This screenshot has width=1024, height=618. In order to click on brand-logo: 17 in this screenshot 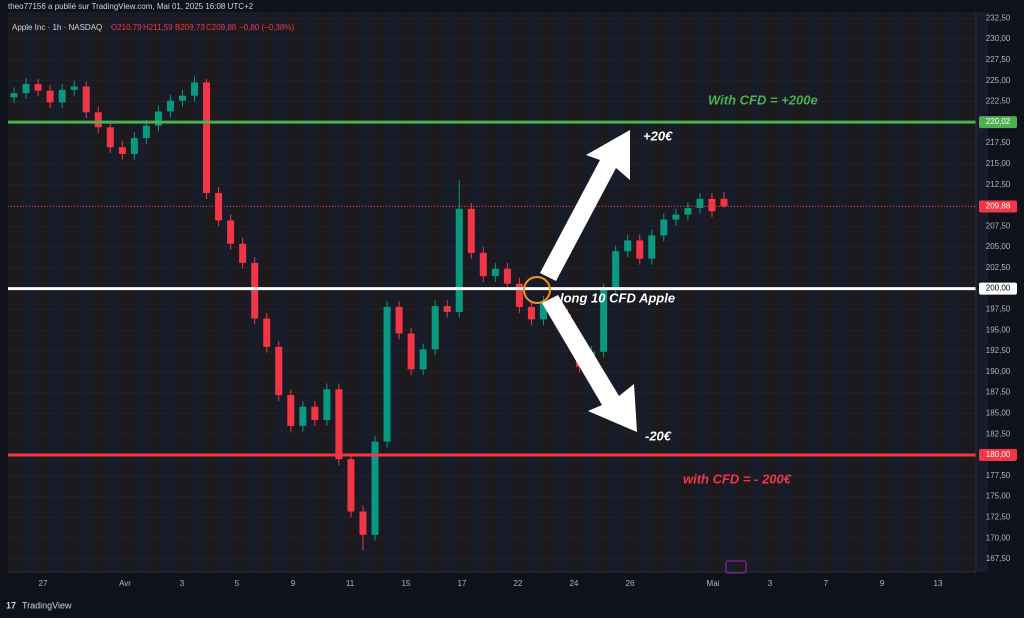, I will do `click(11, 605)`.